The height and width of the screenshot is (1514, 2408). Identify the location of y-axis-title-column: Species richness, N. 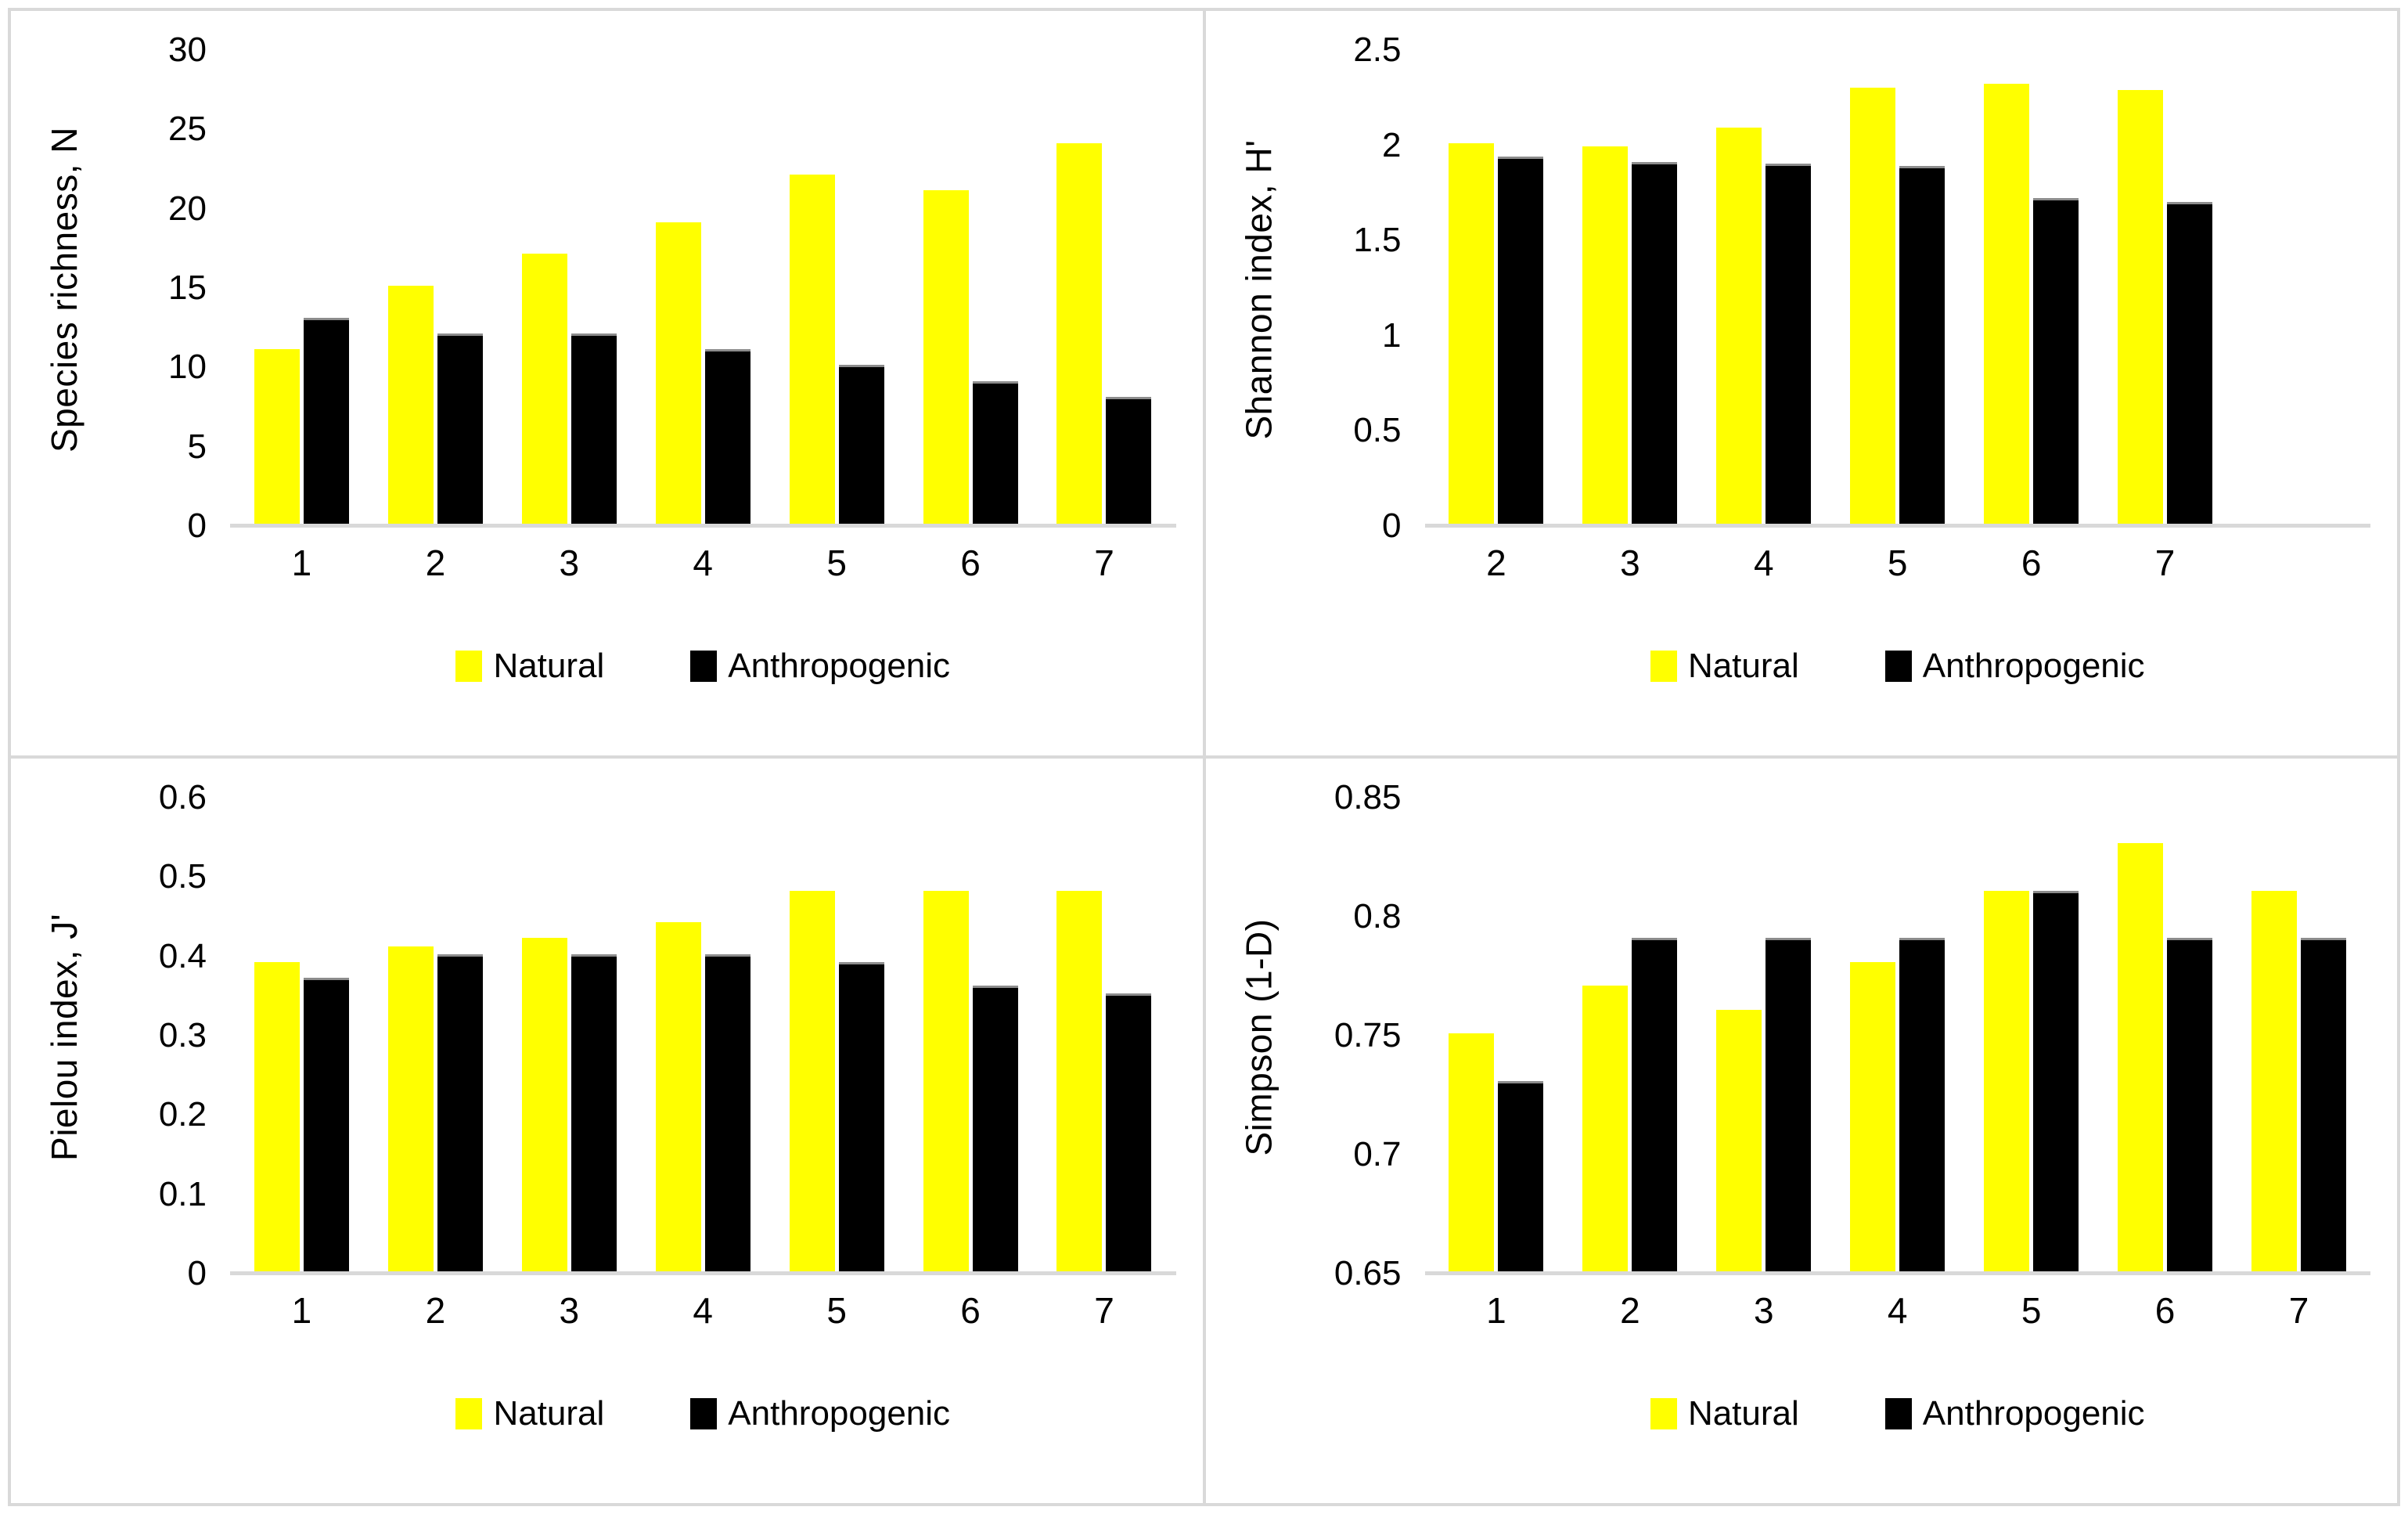
(64, 290).